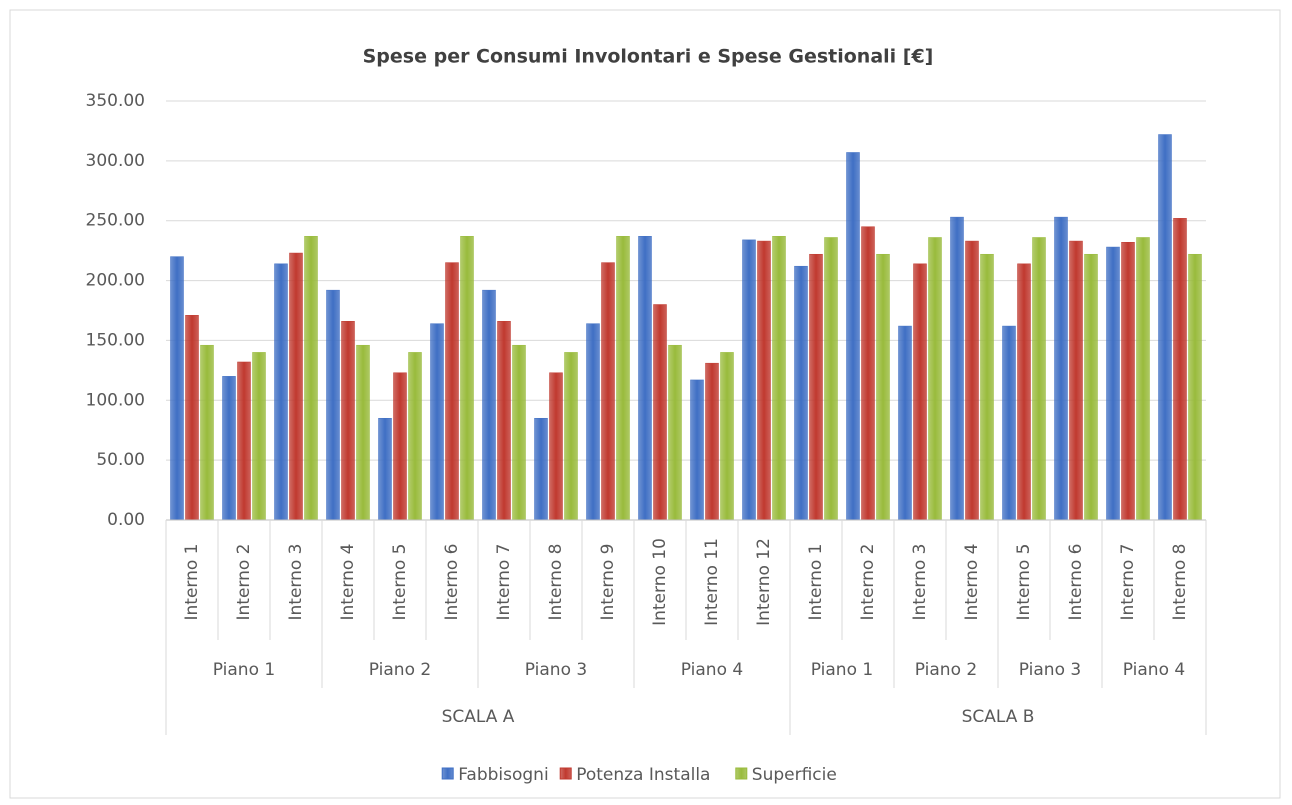  Describe the element at coordinates (712, 582) in the screenshot. I see `x-tick-label: Interno 11` at that location.